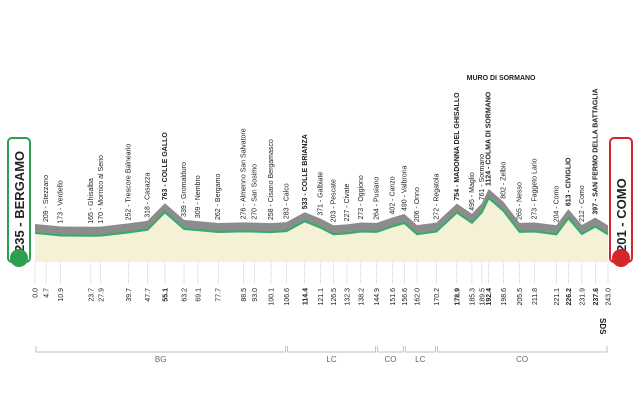 This screenshot has height=420, width=640. What do you see at coordinates (321, 297) in the screenshot?
I see `x-tick-label: 121.1` at bounding box center [321, 297].